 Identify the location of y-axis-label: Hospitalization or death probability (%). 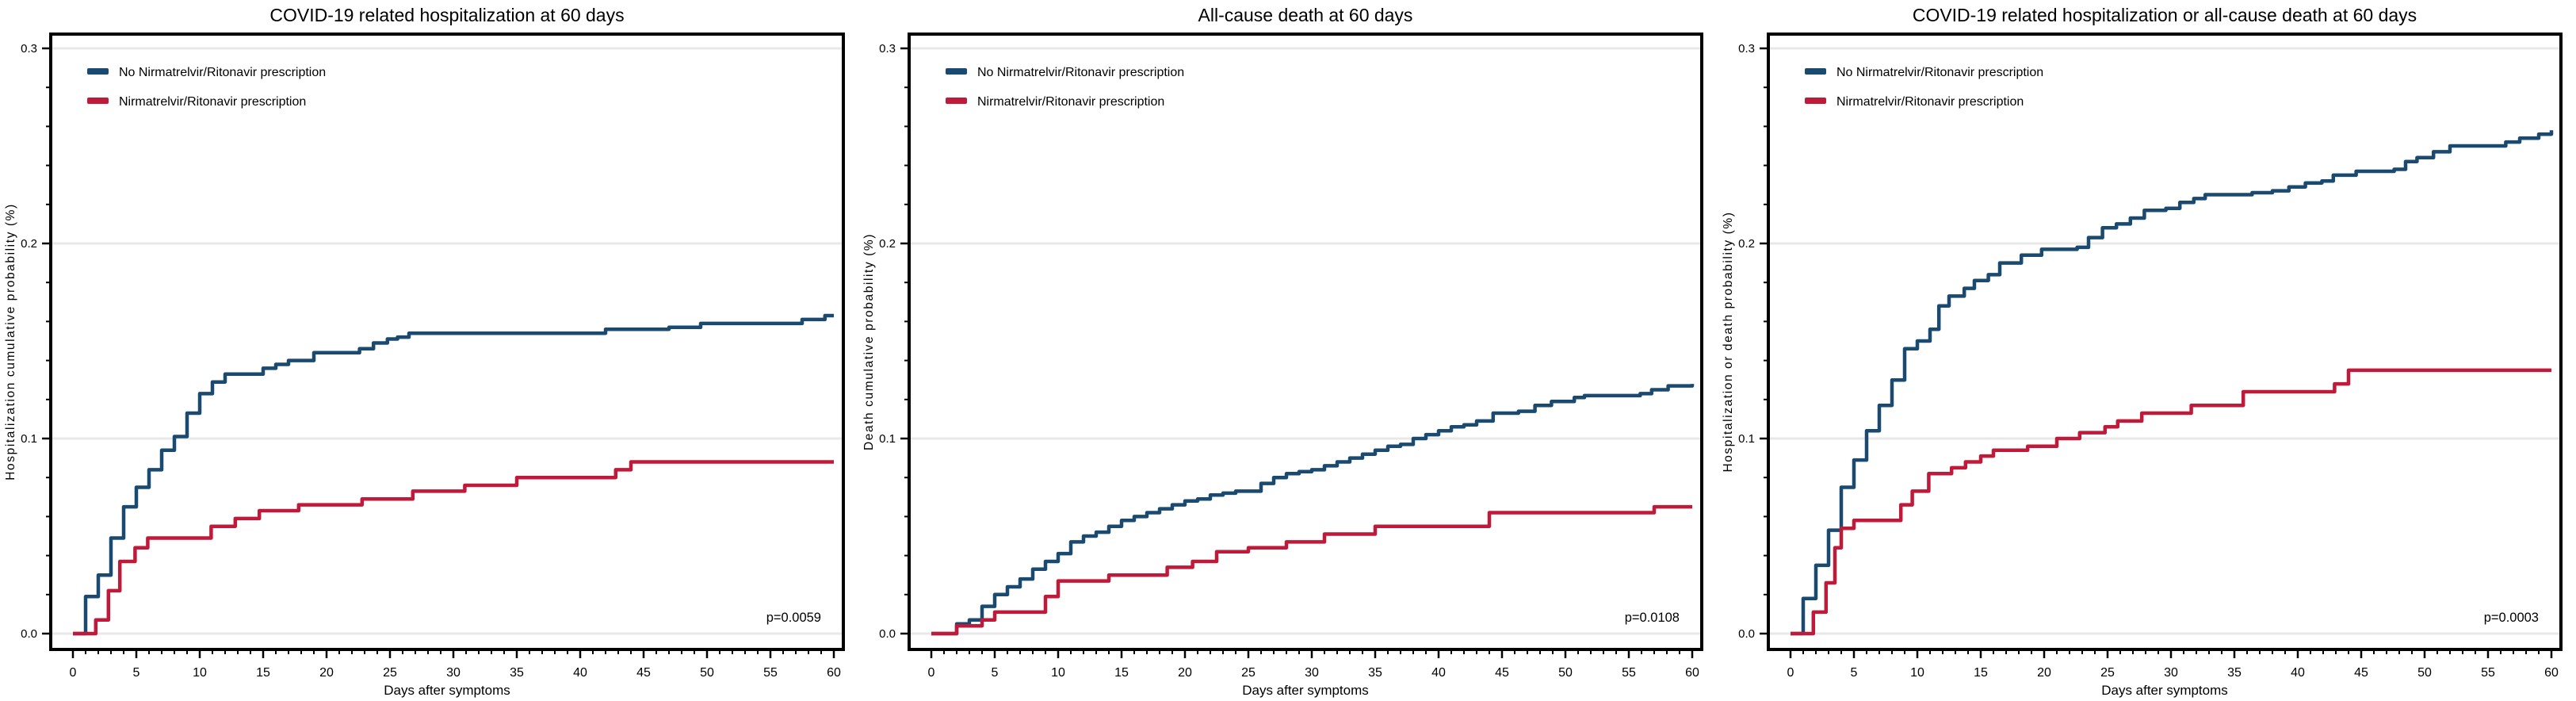
(1728, 341).